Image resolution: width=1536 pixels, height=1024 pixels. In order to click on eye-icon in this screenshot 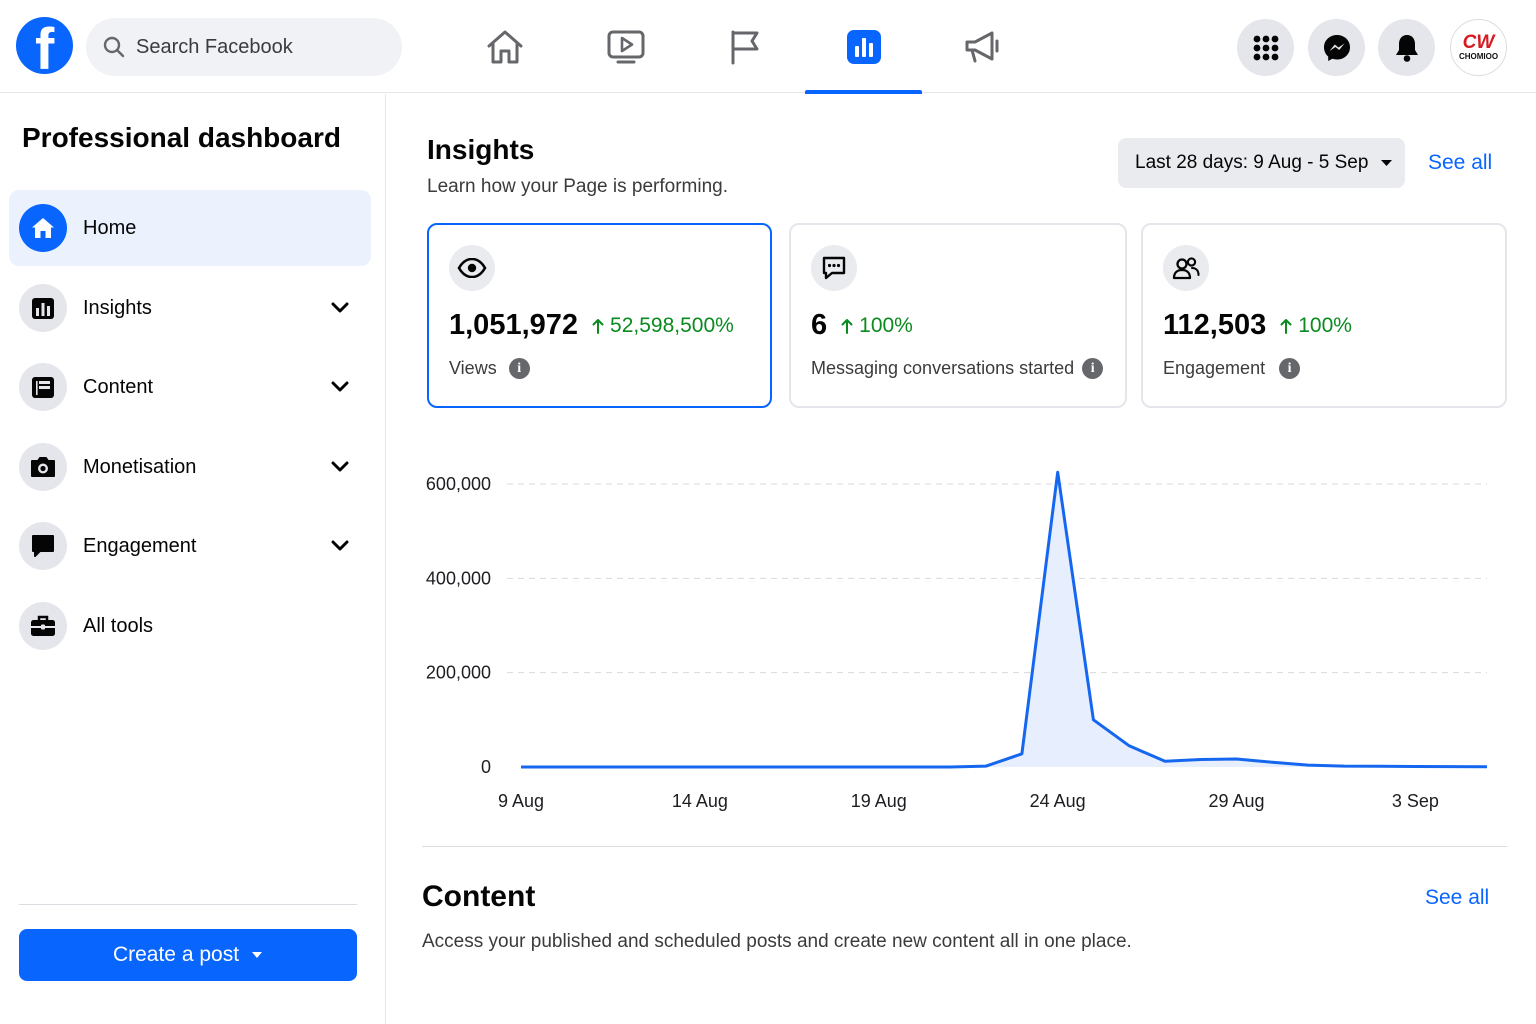, I will do `click(472, 268)`.